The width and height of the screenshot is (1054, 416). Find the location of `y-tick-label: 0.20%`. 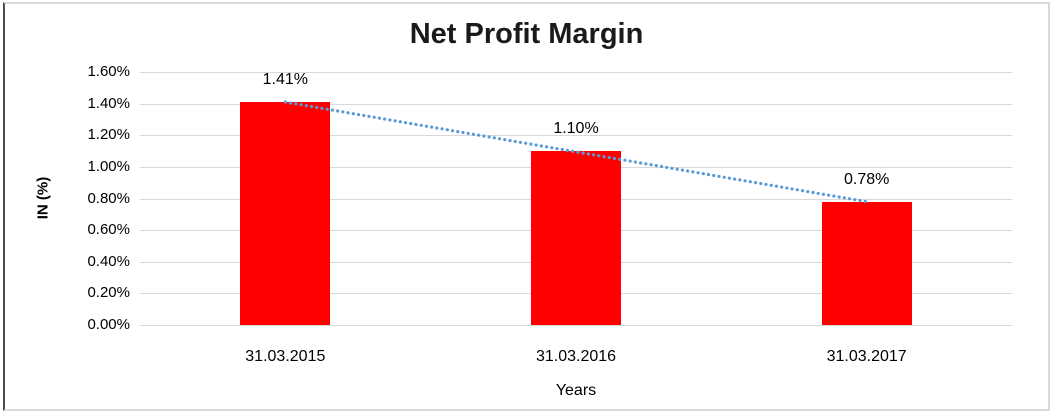

y-tick-label: 0.20% is located at coordinates (108, 293).